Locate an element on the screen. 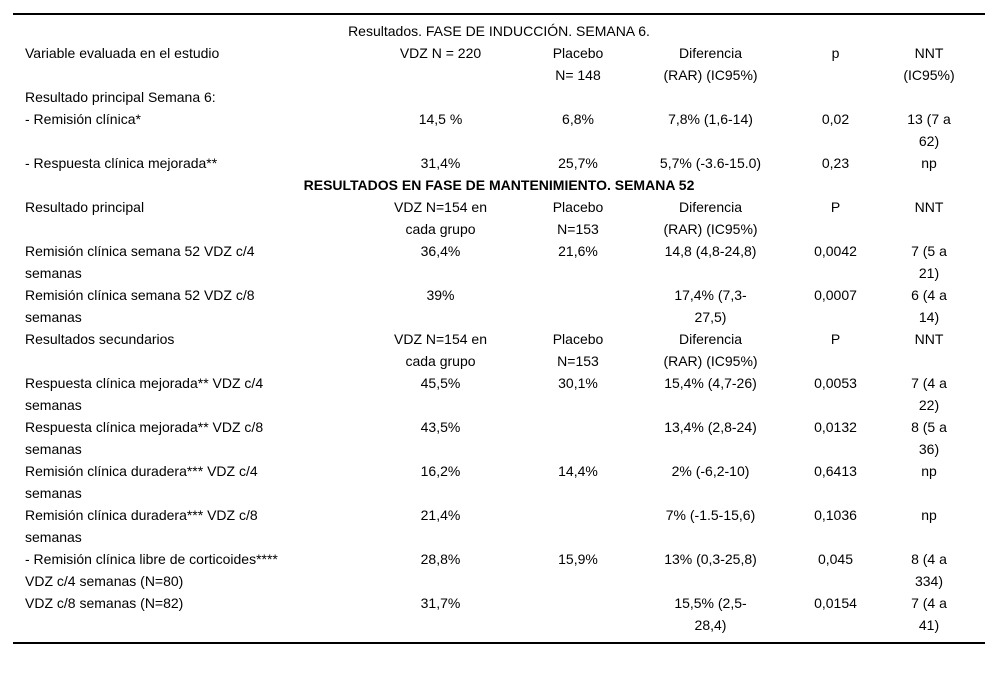 This screenshot has height=678, width=1000. cell-diferencia: 15,5% (2,5- 28,4) is located at coordinates (710, 614).